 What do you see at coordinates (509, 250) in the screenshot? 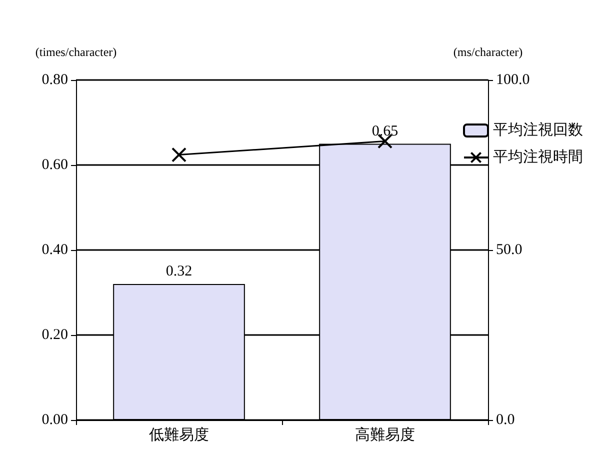
I see `y2-tick-label: 50.0` at bounding box center [509, 250].